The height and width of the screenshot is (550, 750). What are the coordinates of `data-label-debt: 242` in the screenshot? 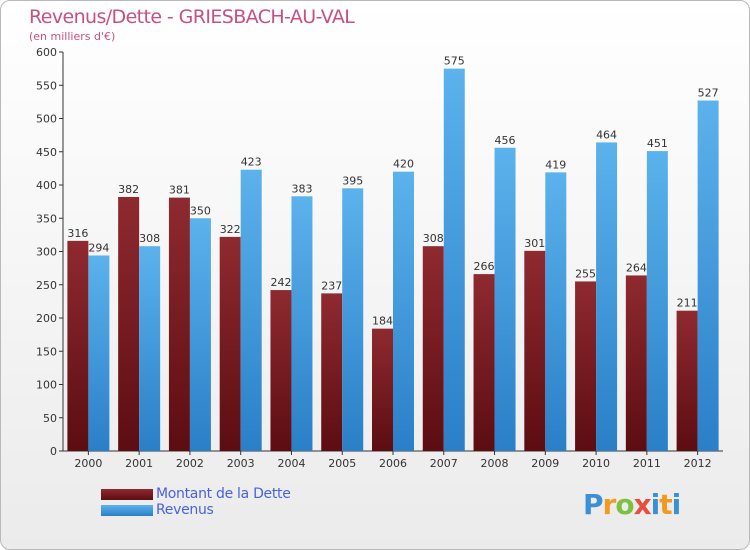 It's located at (280, 282).